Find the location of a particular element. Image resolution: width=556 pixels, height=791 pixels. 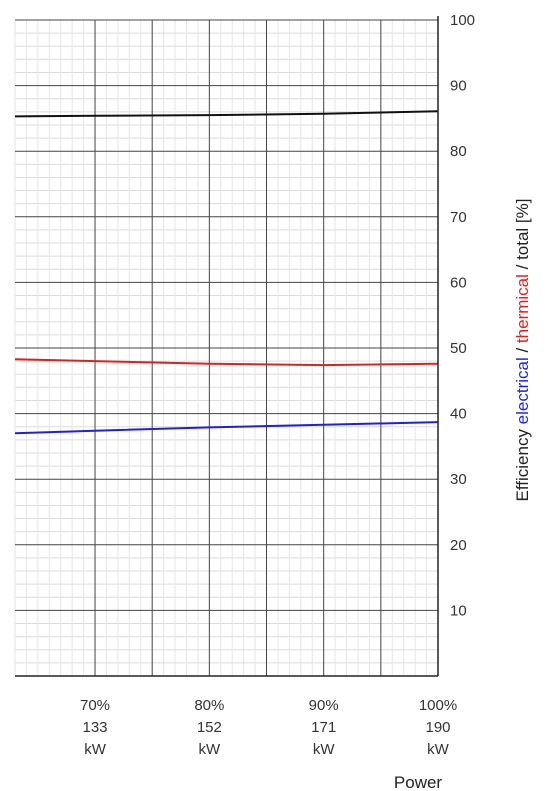

y-tick-label: 70 is located at coordinates (458, 217).